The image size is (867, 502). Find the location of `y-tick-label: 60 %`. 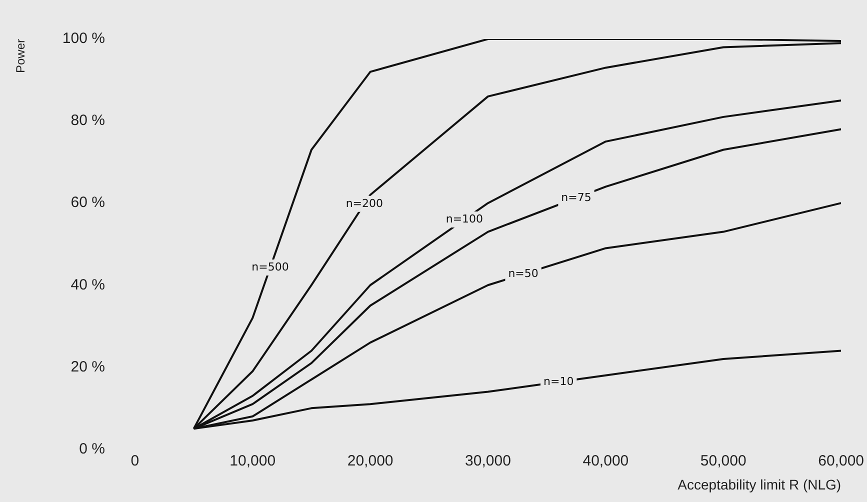

y-tick-label: 60 % is located at coordinates (87, 203).